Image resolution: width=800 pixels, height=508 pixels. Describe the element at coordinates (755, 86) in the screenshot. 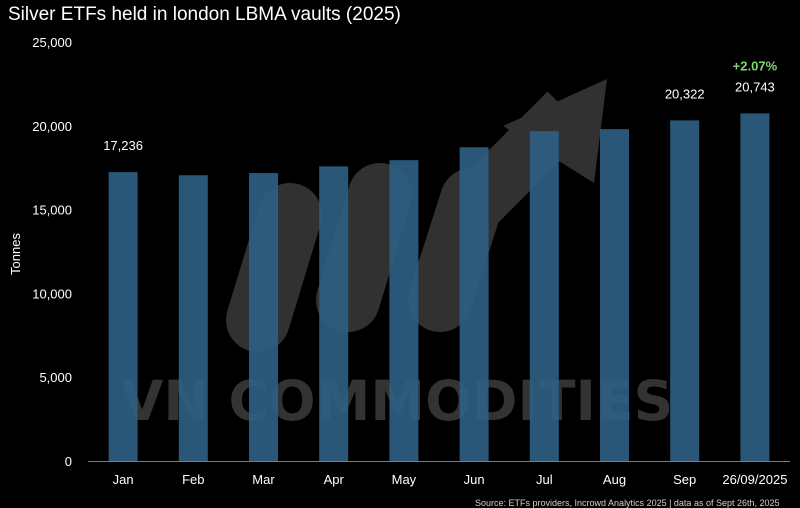

I see `data-label: 20,743` at that location.